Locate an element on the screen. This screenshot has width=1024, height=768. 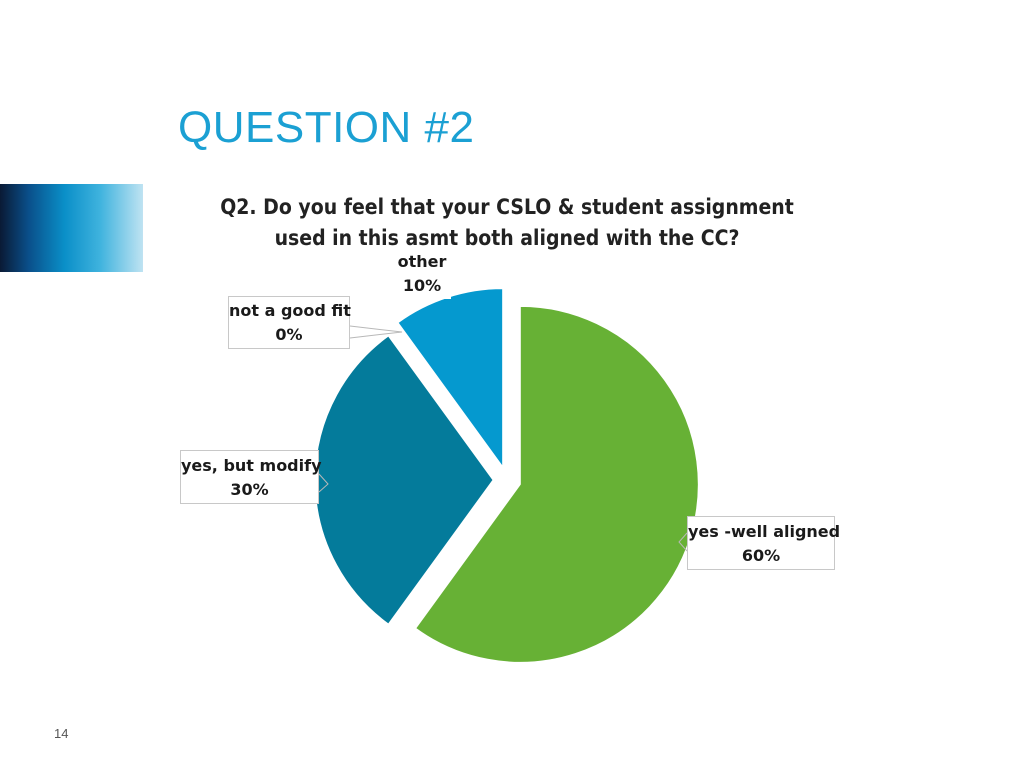
data-label-other: other 10% is located at coordinates (422, 274).